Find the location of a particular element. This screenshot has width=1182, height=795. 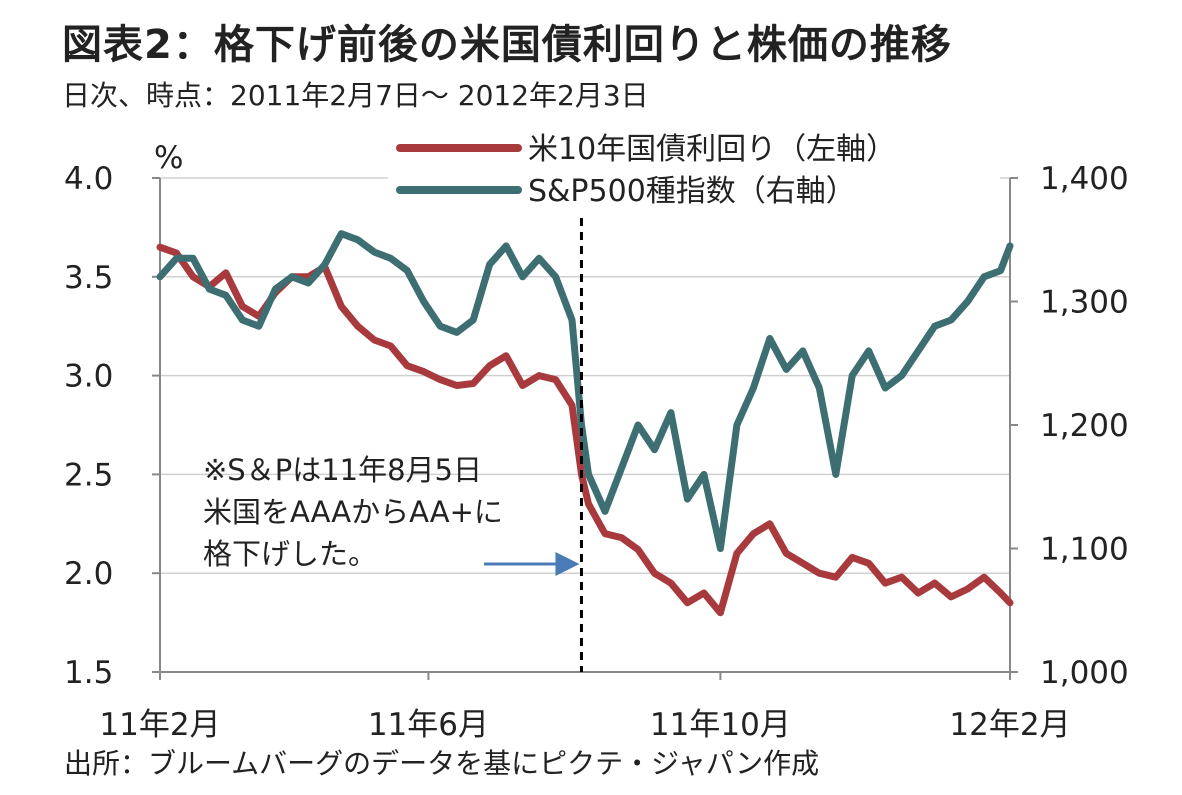

source-note: 出所：ブルームバーグのデータを基にピクテ・ジャパン作成 is located at coordinates (442, 763).